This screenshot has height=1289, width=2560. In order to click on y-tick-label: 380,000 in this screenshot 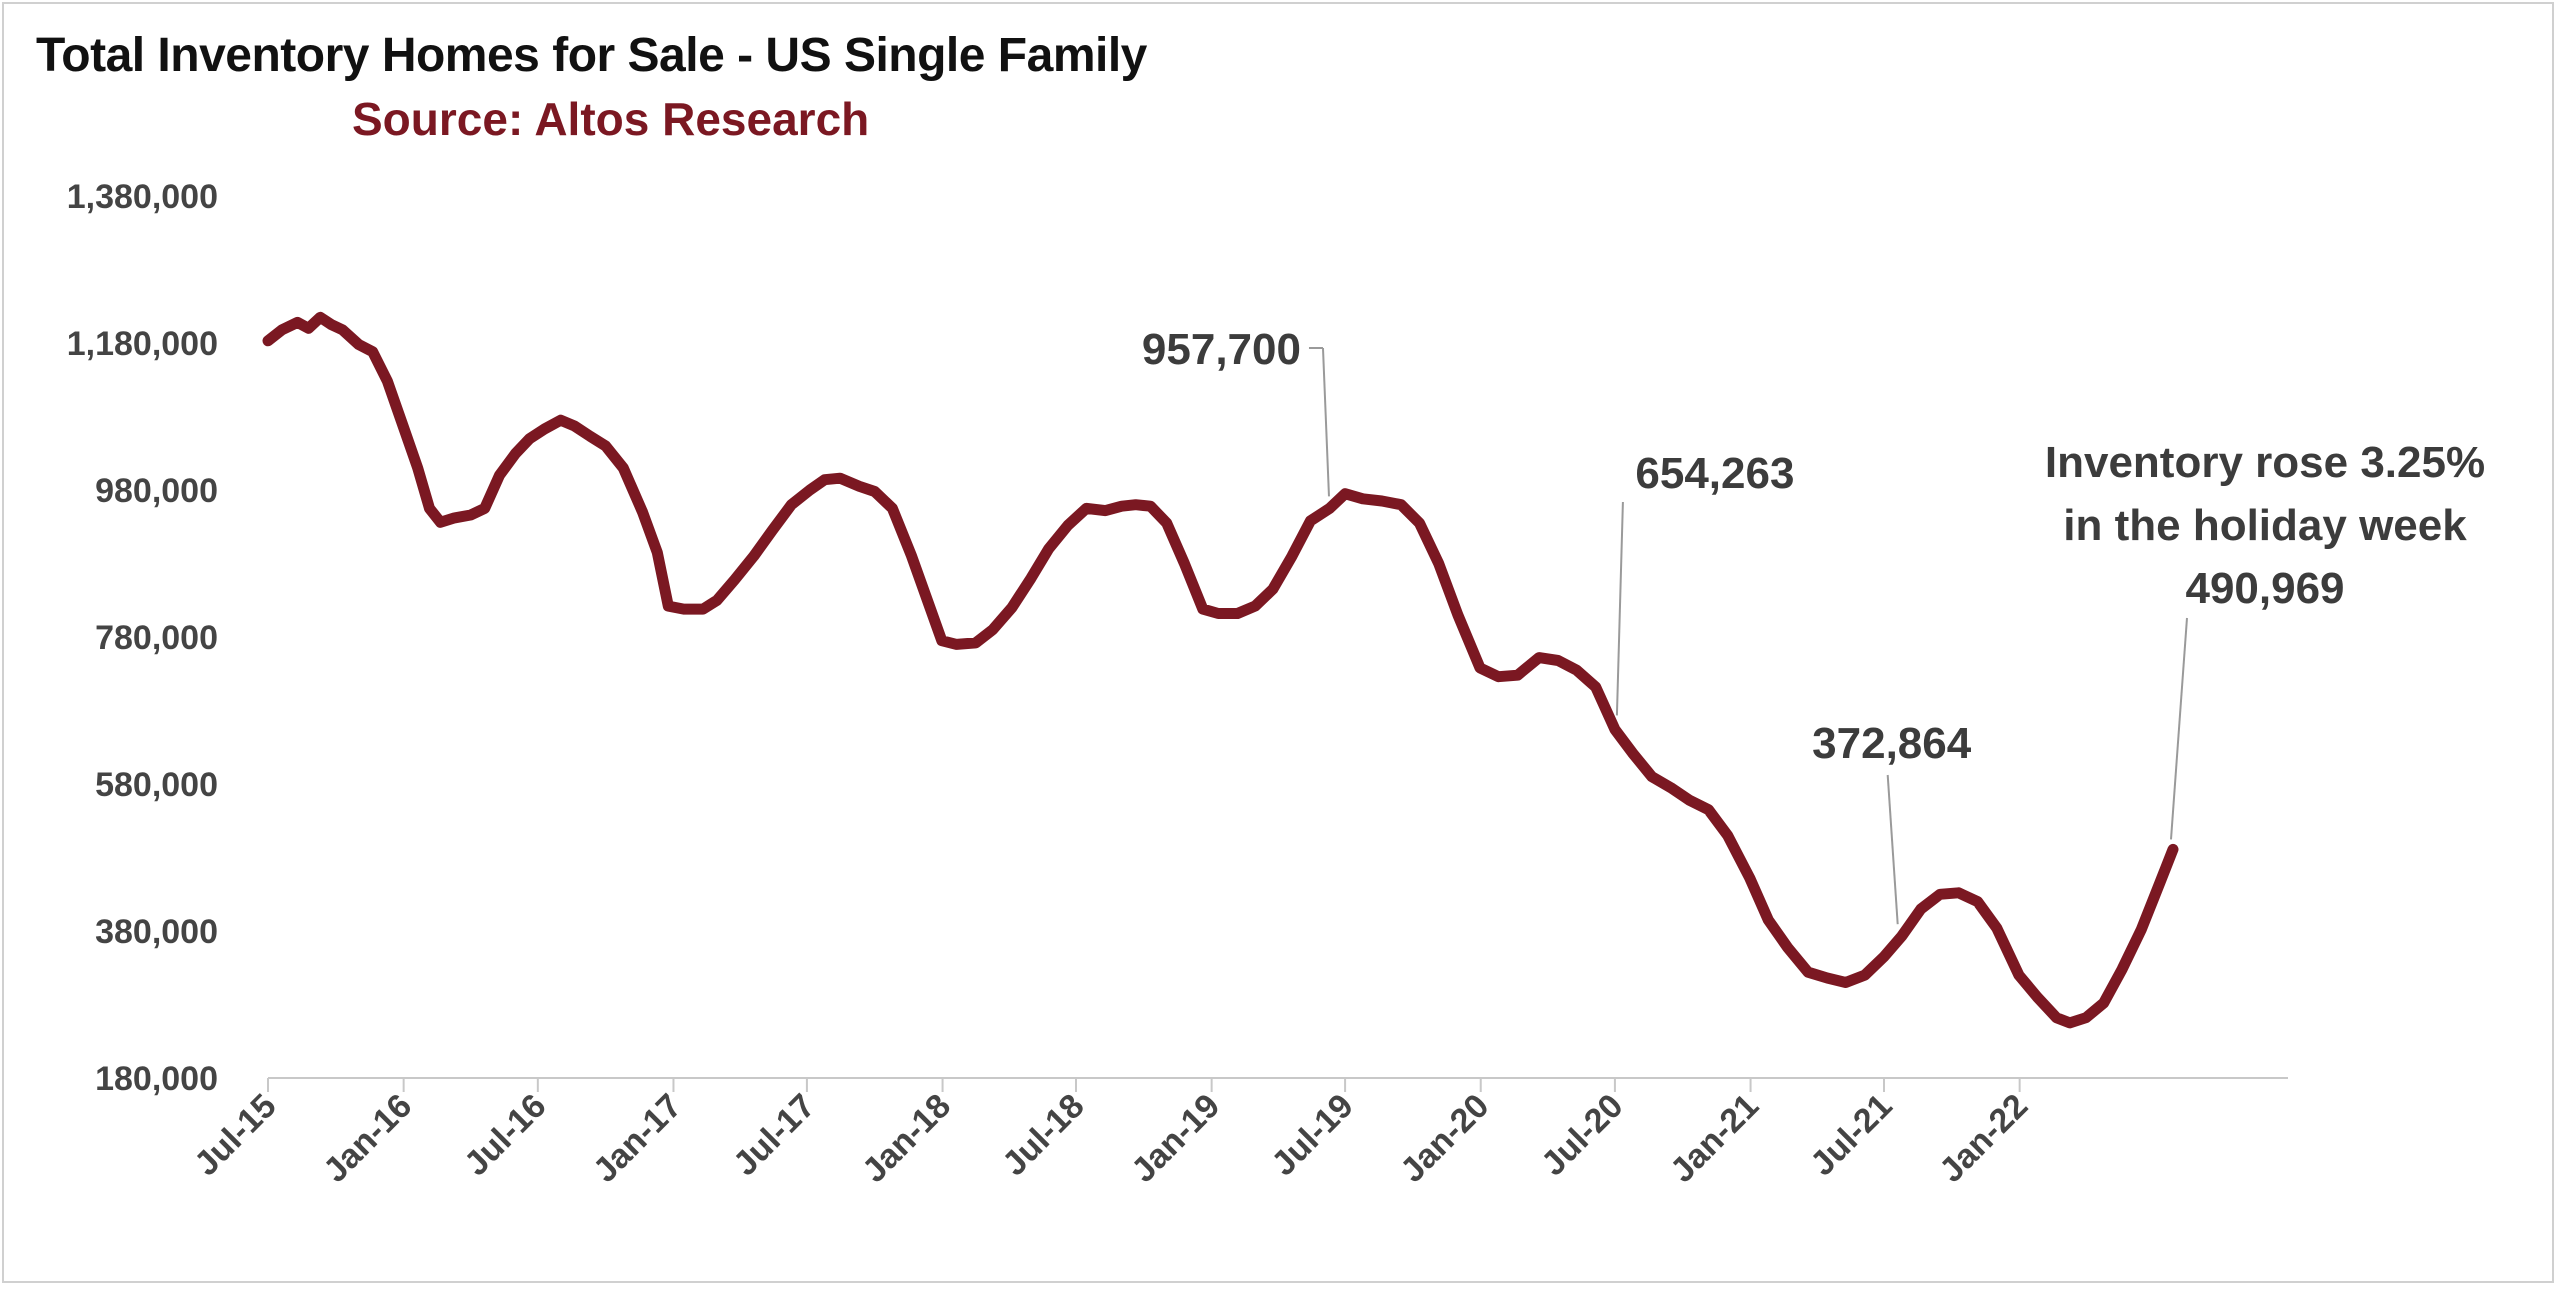, I will do `click(156, 932)`.